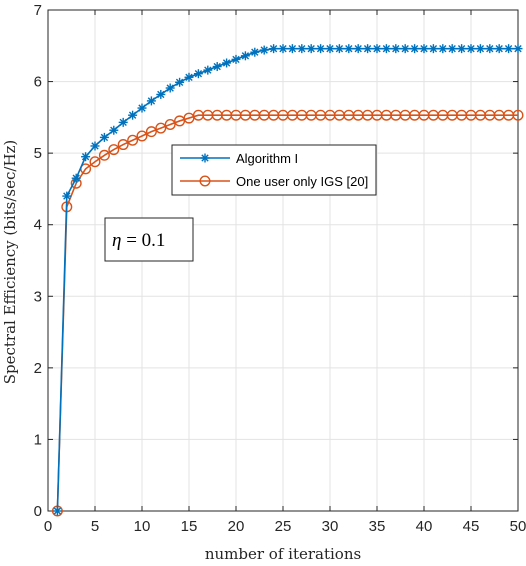 The height and width of the screenshot is (566, 526). What do you see at coordinates (38, 82) in the screenshot?
I see `y-tick-label: 6` at bounding box center [38, 82].